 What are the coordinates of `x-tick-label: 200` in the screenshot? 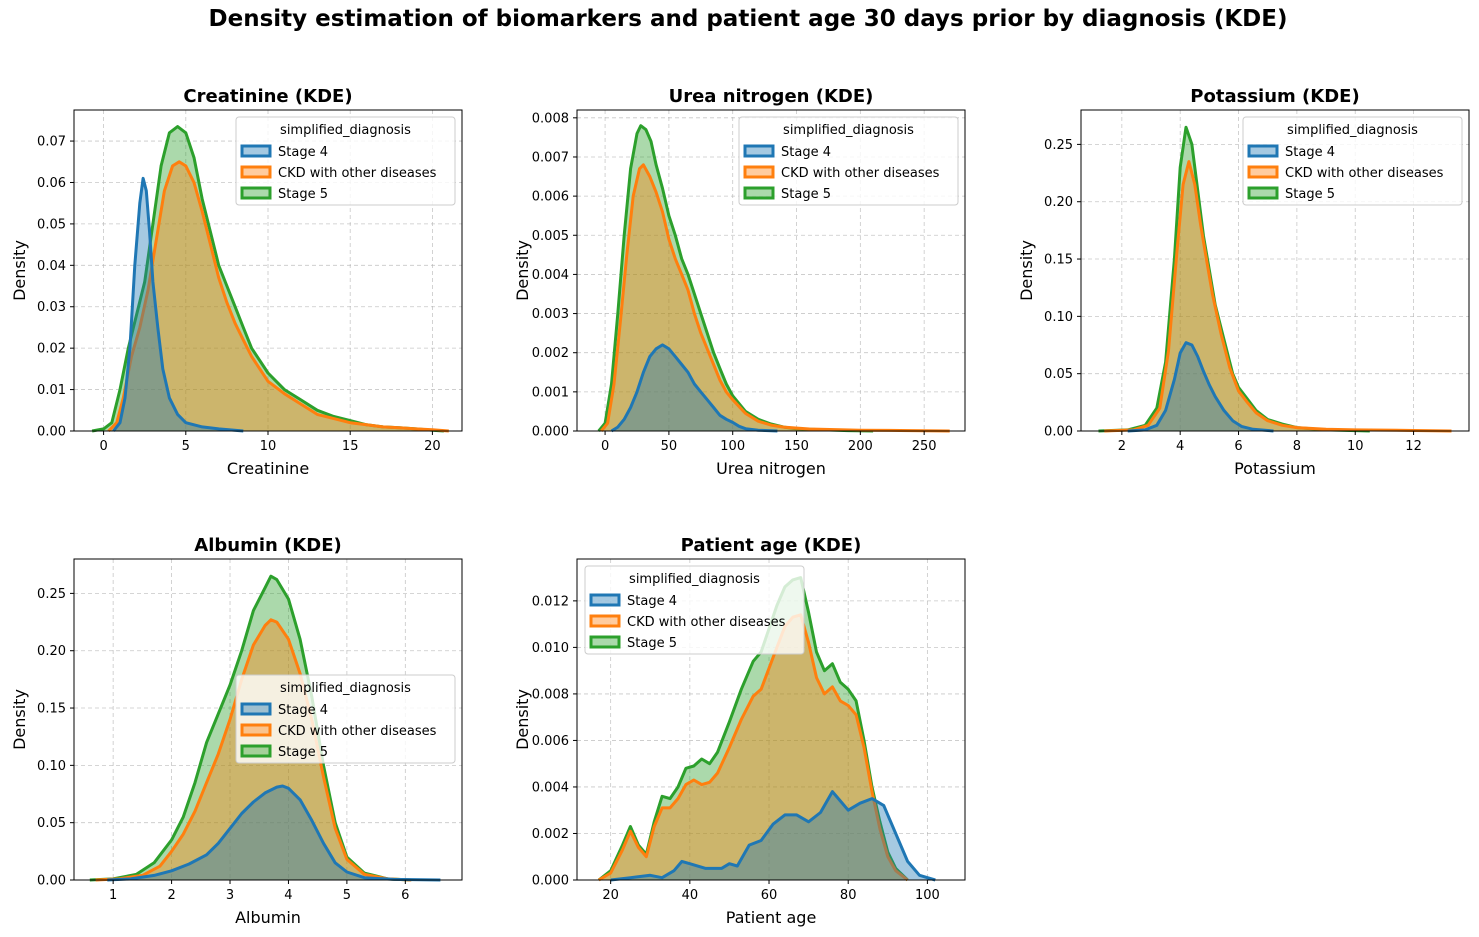 It's located at (860, 446).